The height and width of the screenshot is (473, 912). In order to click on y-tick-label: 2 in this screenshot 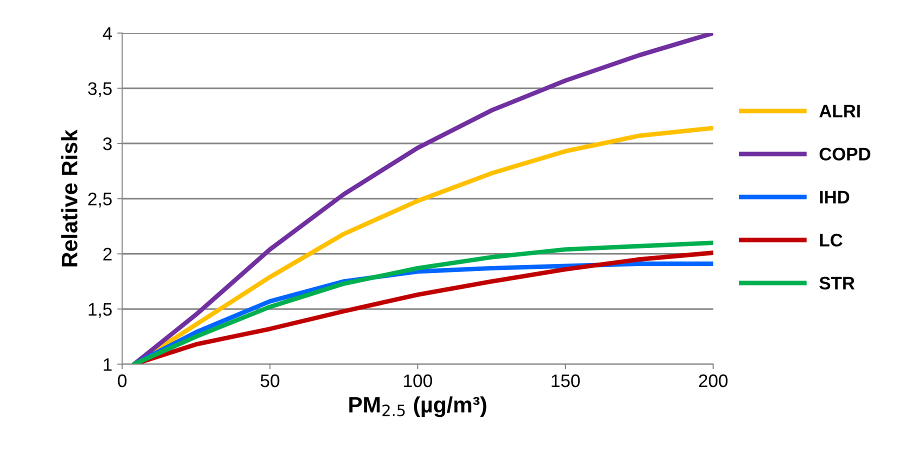, I will do `click(107, 254)`.